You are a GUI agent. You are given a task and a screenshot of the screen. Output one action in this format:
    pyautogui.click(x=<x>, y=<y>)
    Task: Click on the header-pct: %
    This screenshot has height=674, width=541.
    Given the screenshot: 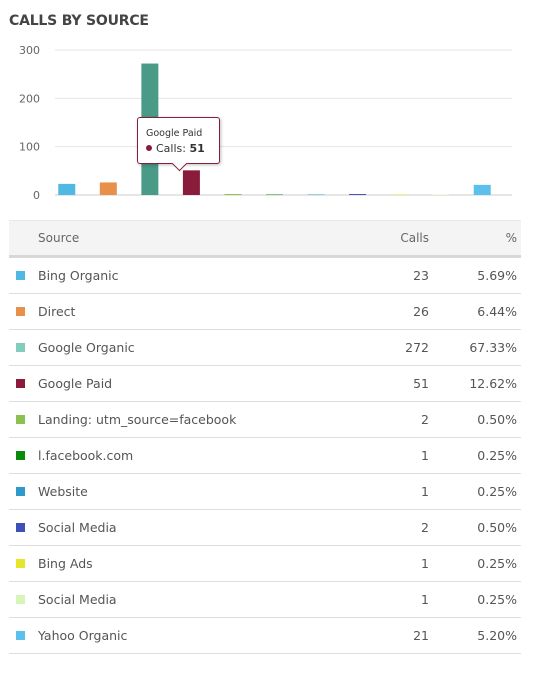 What is the action you would take?
    pyautogui.click(x=511, y=238)
    